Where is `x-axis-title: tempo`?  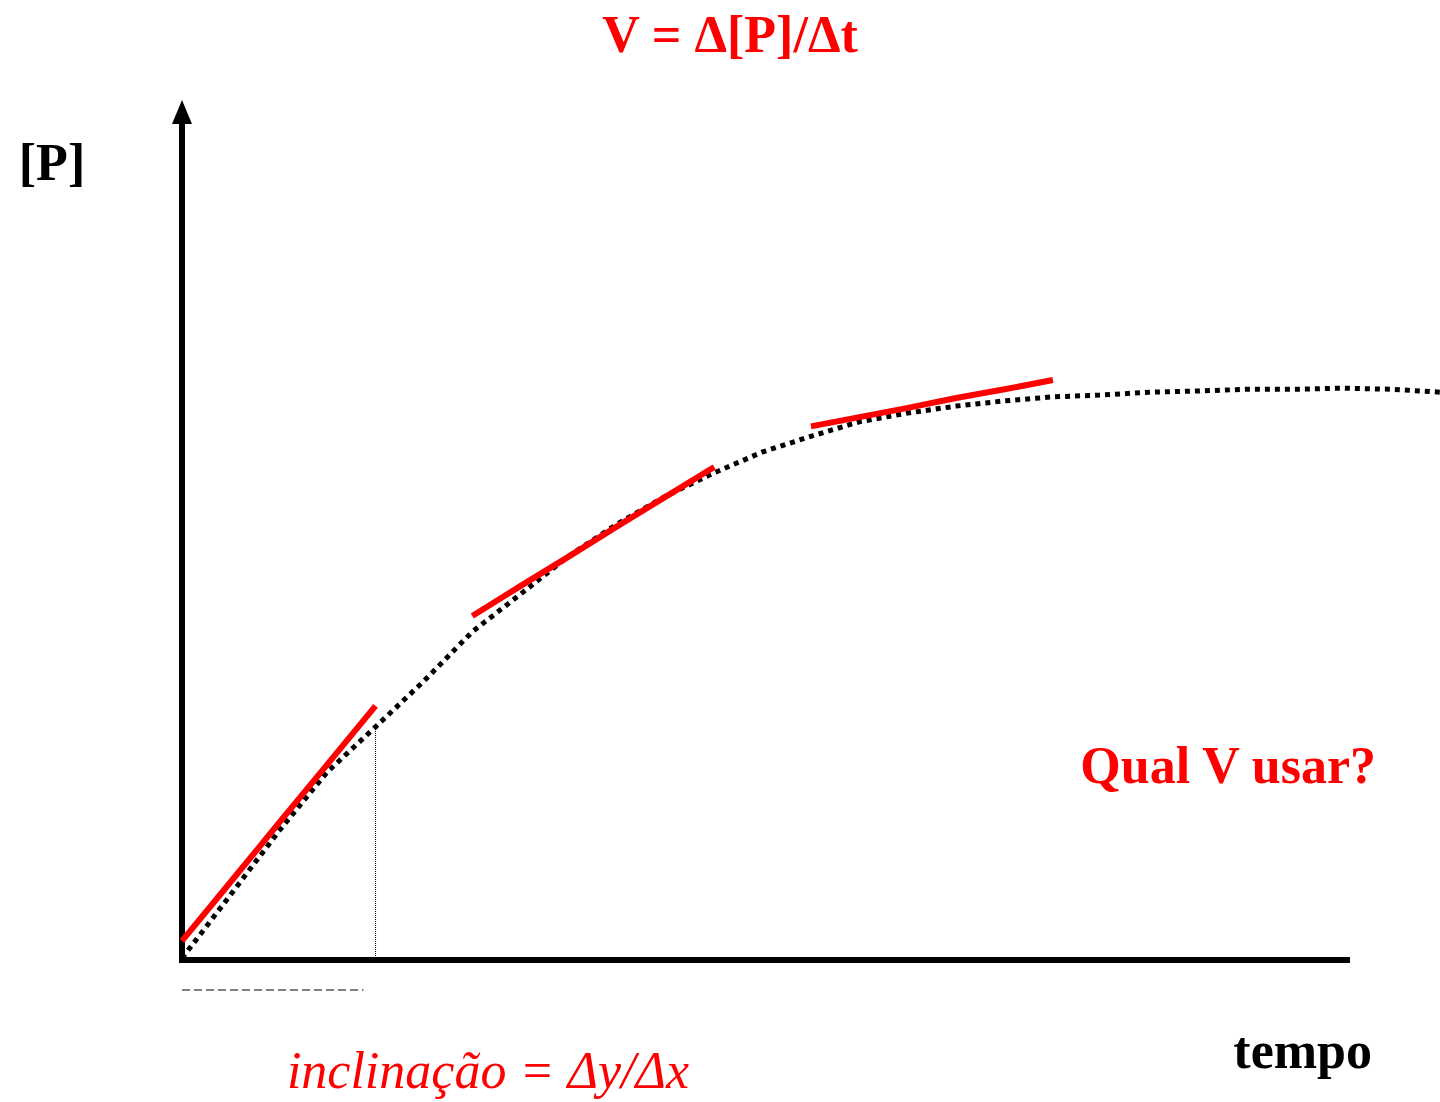
x-axis-title: tempo is located at coordinates (1302, 1050).